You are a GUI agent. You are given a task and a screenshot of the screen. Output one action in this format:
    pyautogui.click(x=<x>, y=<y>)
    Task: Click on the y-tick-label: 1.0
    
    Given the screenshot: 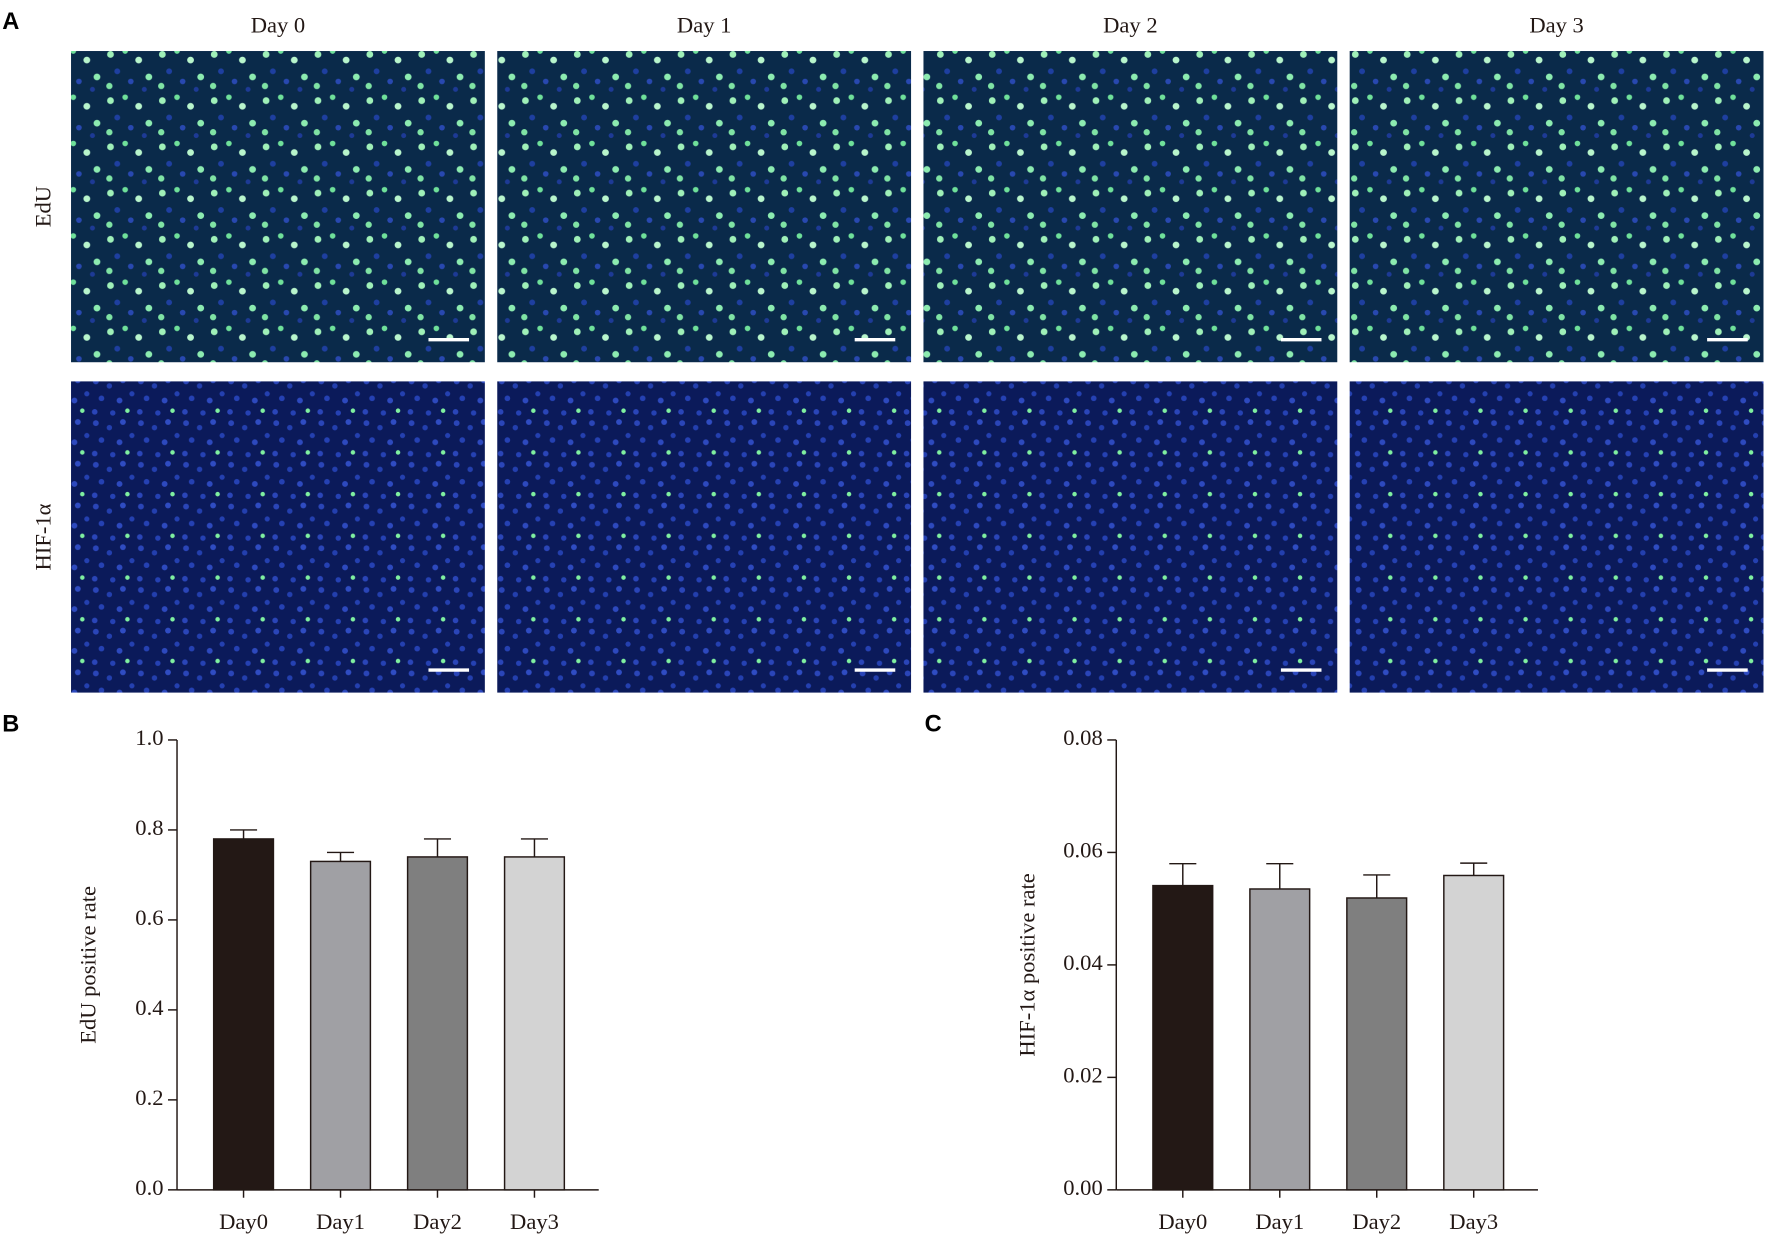 What is the action you would take?
    pyautogui.click(x=149, y=737)
    